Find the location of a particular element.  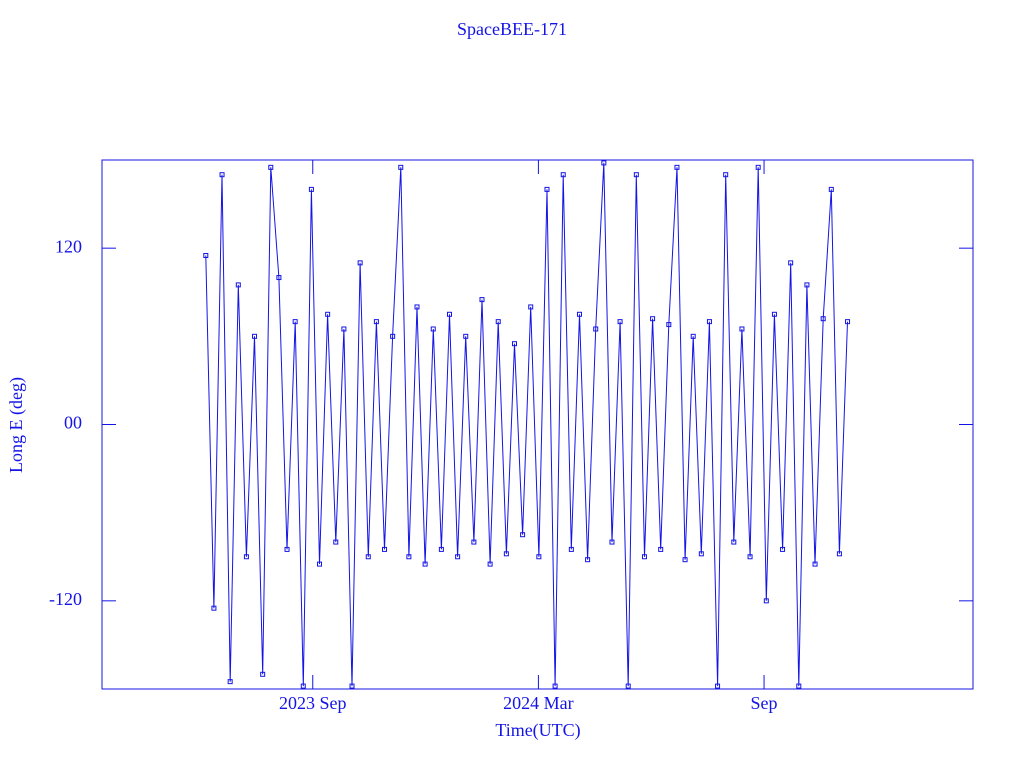

y-tick-label: -120 is located at coordinates (65, 599).